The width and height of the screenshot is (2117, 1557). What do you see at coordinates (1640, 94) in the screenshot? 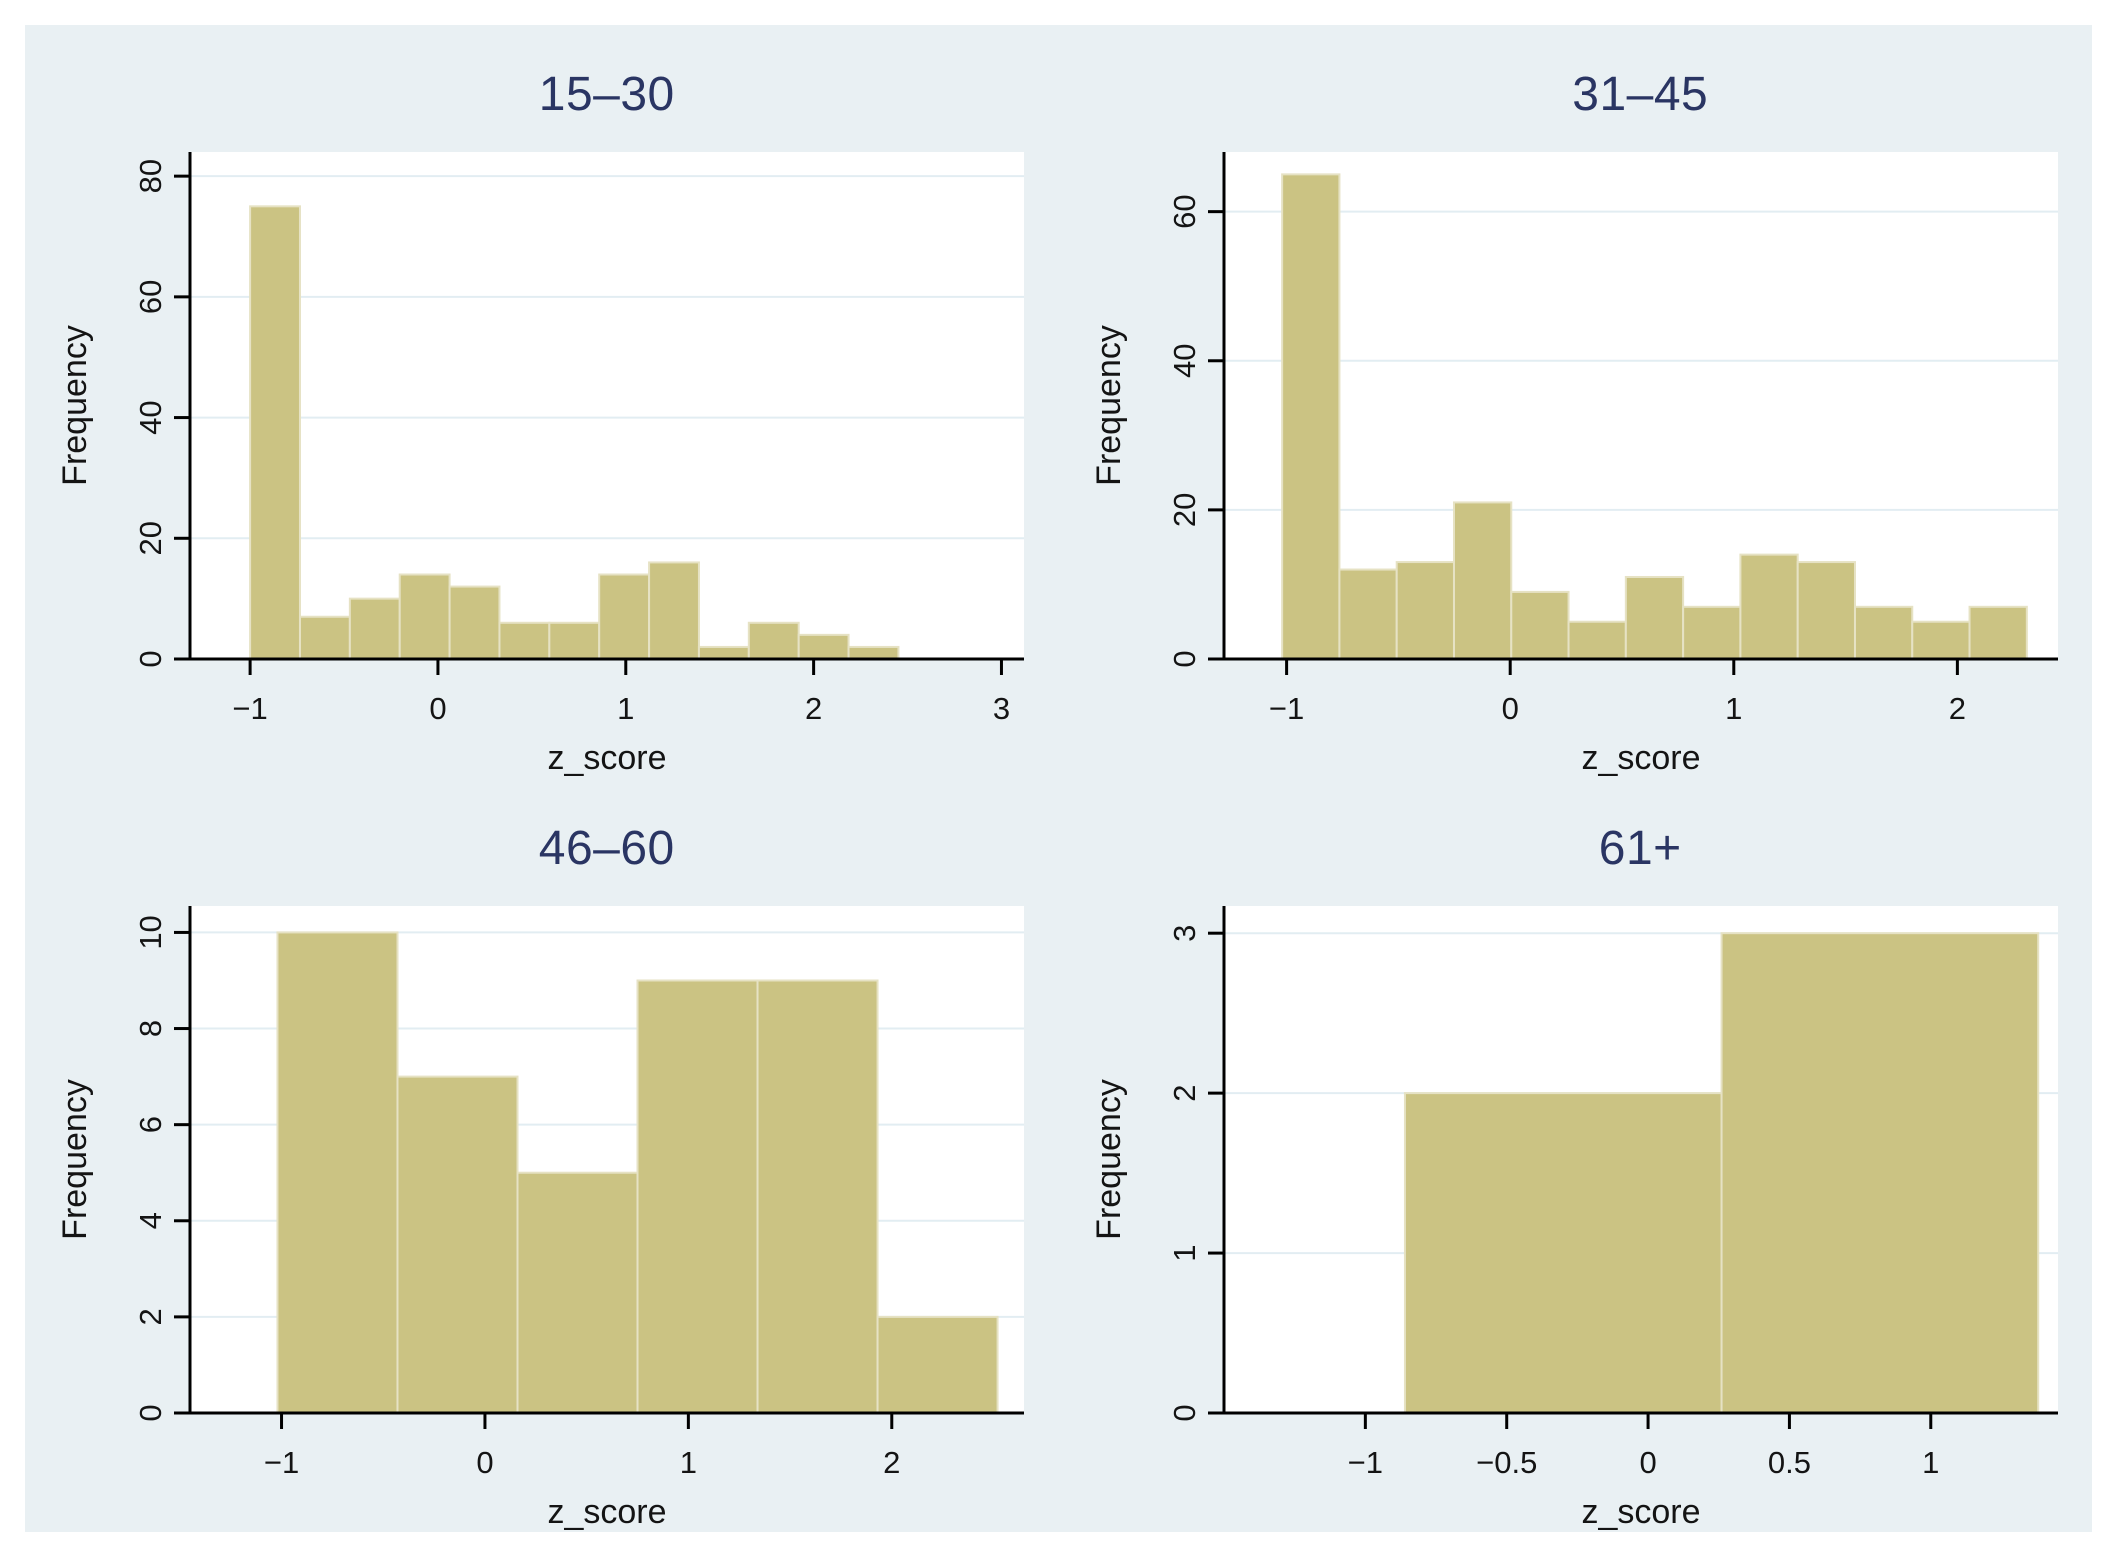
I see `panel-title-2: 31–45` at bounding box center [1640, 94].